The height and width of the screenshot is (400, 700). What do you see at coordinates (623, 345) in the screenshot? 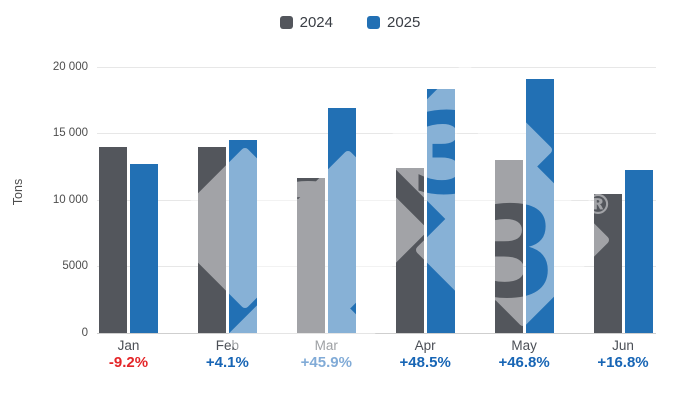
I see `x-label-jun: Jun` at bounding box center [623, 345].